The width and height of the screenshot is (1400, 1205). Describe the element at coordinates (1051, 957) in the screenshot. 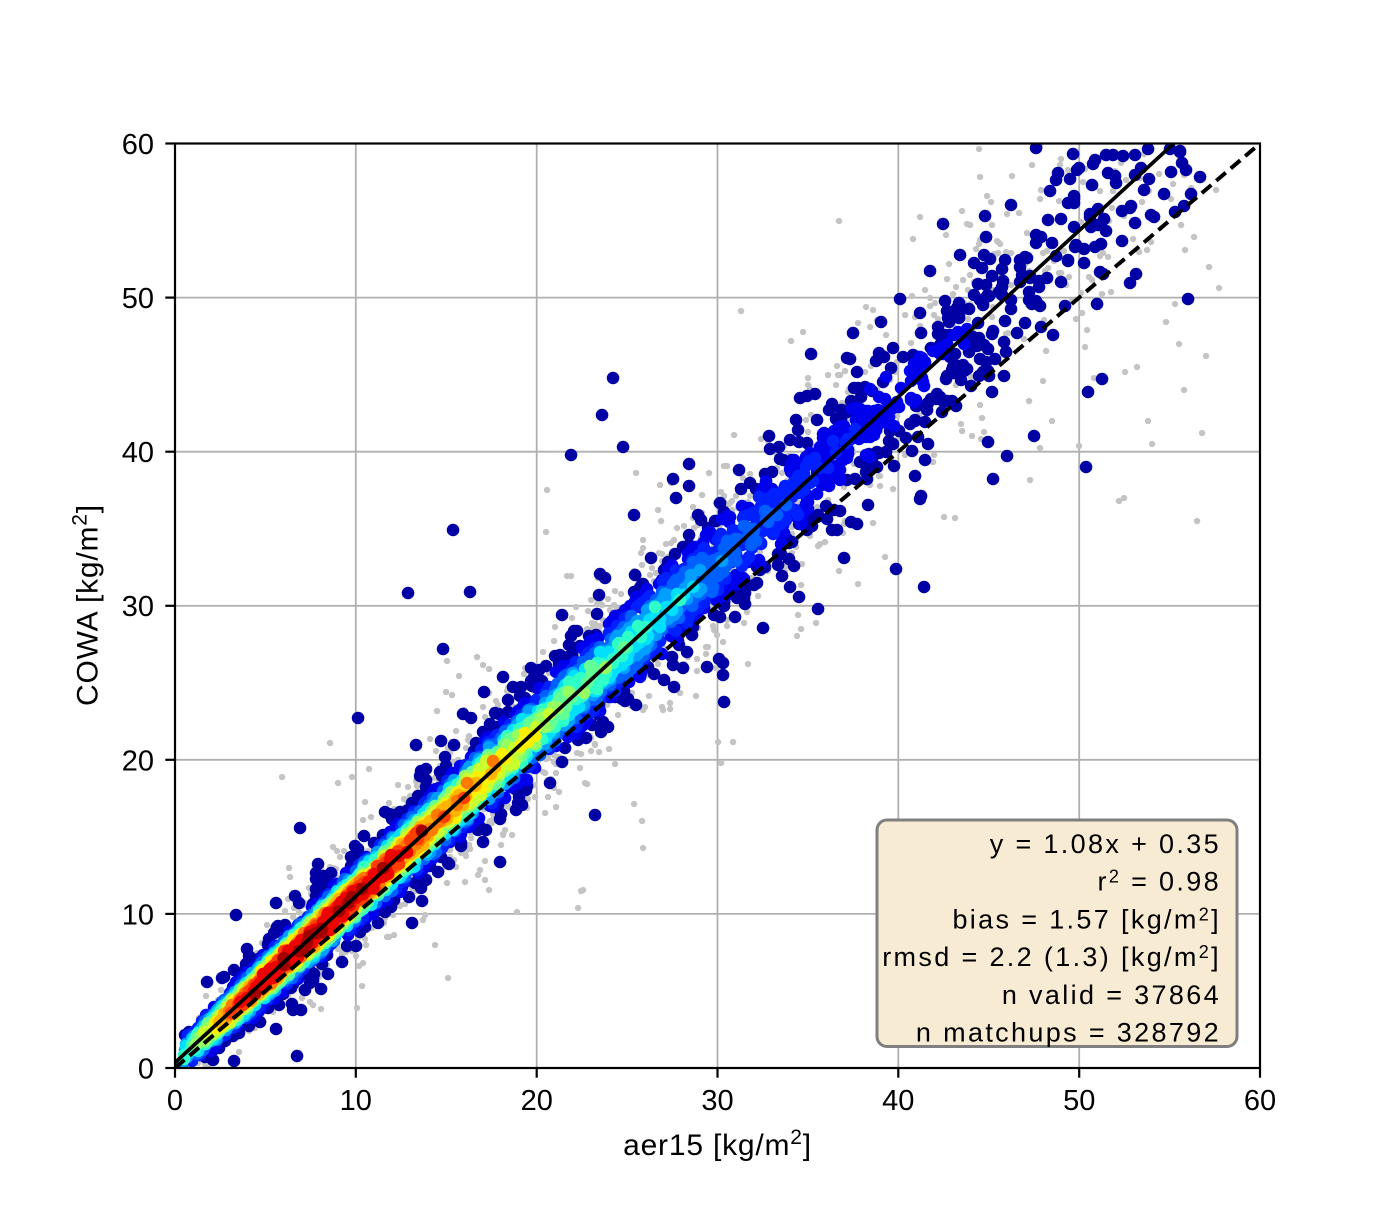

I see `svg-text: rmsd = 2.2 (1.3) [kg/m2]` at that location.